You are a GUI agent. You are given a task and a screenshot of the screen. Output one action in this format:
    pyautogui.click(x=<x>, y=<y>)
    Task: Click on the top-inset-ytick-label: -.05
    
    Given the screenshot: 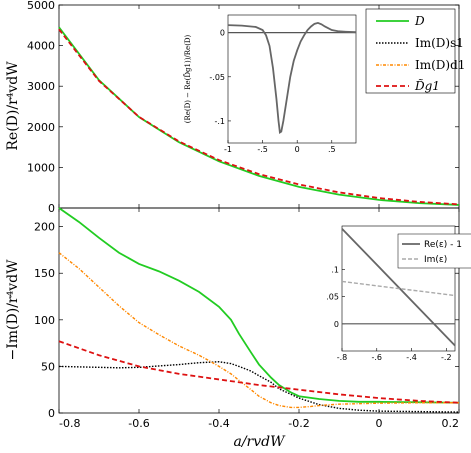 What is the action you would take?
    pyautogui.click(x=217, y=77)
    